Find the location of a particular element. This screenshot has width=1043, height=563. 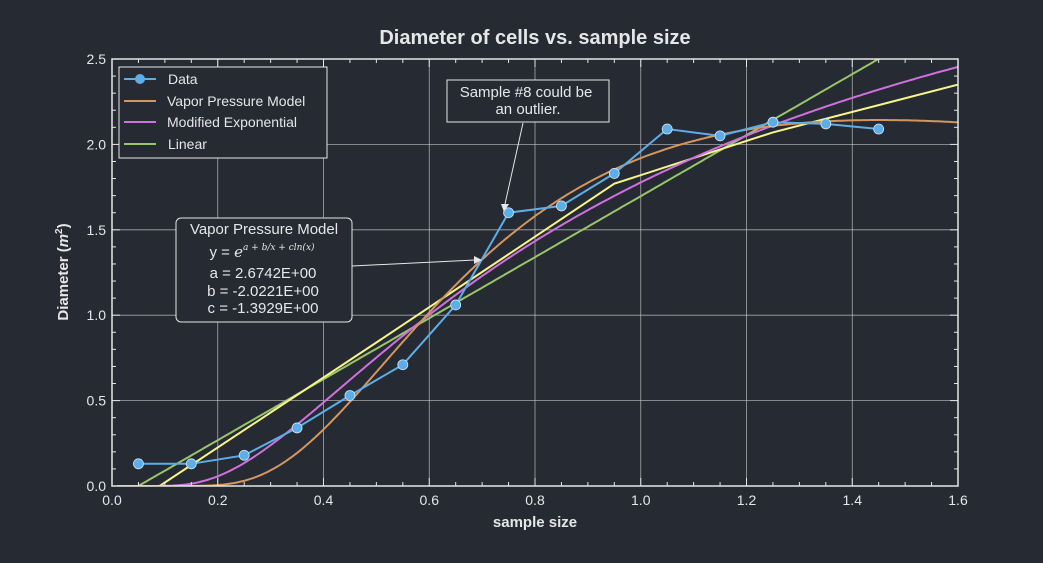

svg-text: Data is located at coordinates (183, 79).